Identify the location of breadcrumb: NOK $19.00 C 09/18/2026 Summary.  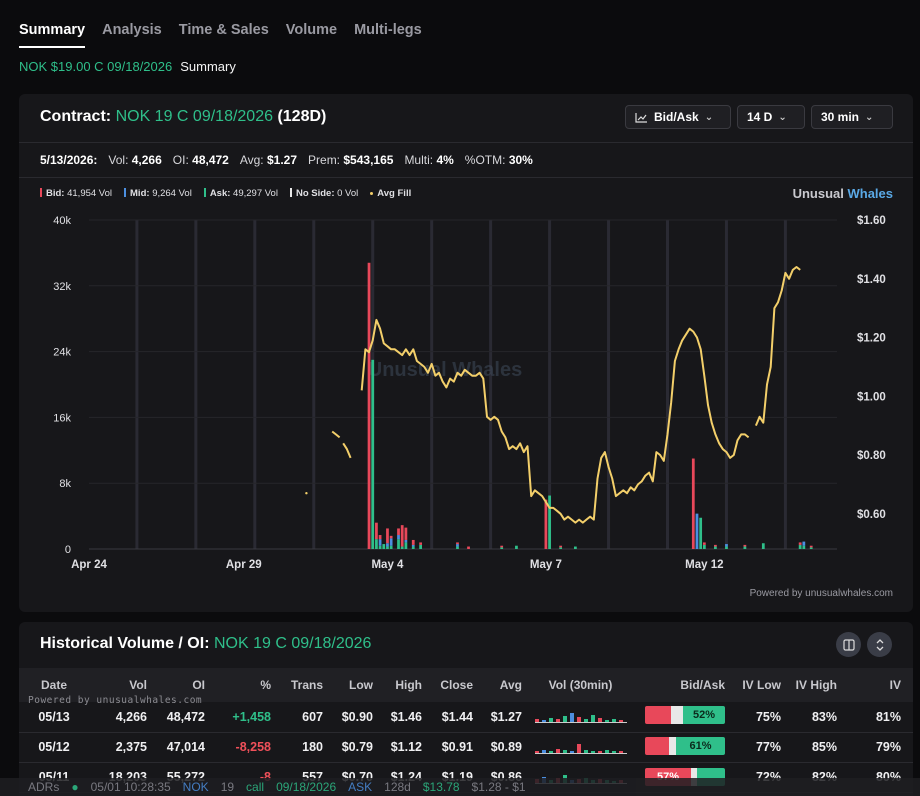
(127, 66).